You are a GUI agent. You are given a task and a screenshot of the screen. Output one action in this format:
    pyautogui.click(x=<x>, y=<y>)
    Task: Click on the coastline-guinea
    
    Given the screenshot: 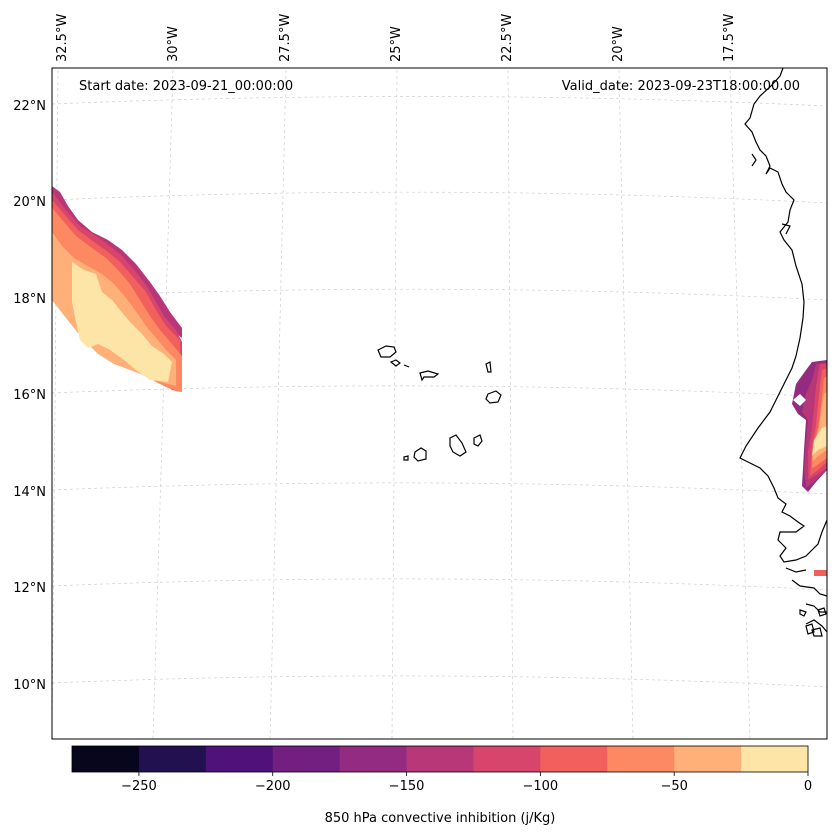 What is the action you would take?
    pyautogui.click(x=809, y=588)
    